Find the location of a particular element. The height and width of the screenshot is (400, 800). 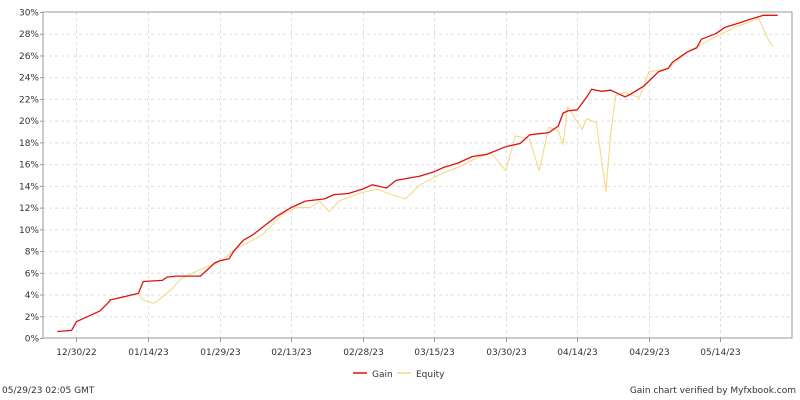

x-tick-label: 02/13/23 is located at coordinates (291, 353).